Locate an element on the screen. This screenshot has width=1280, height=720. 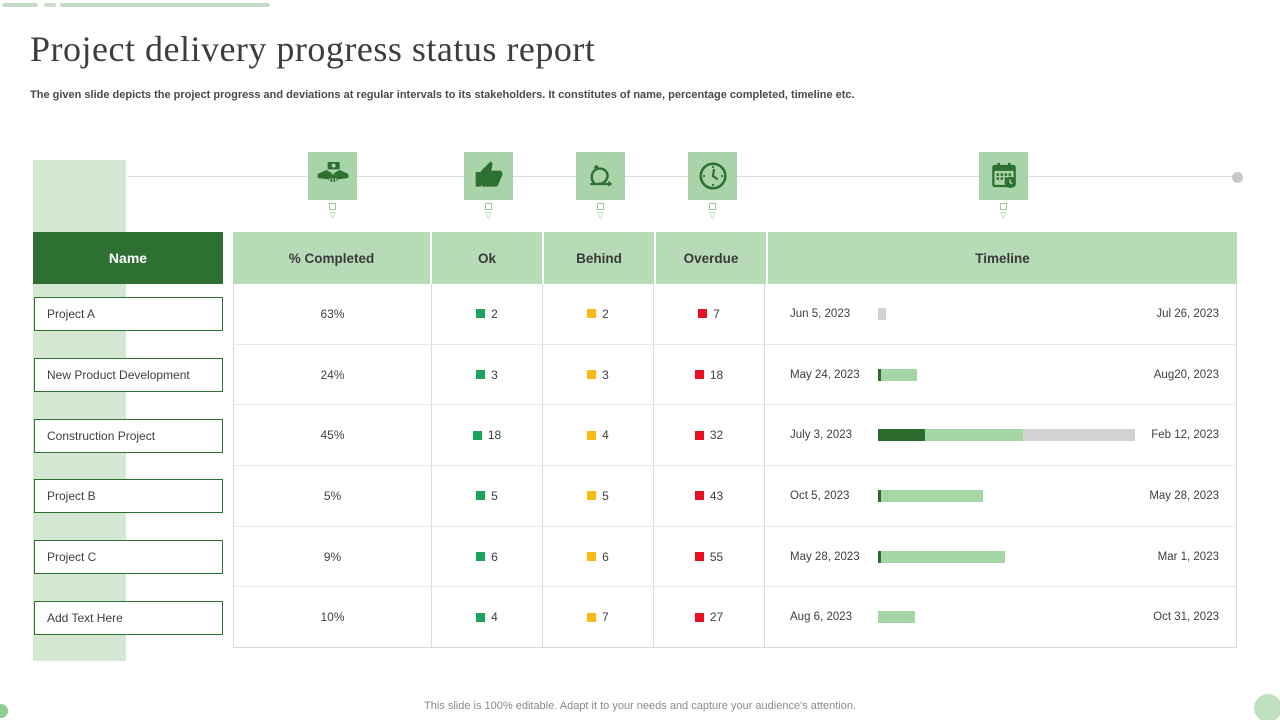
timeline-cell: July 3, 2023 Feb 12, 2023 is located at coordinates (1000, 435).